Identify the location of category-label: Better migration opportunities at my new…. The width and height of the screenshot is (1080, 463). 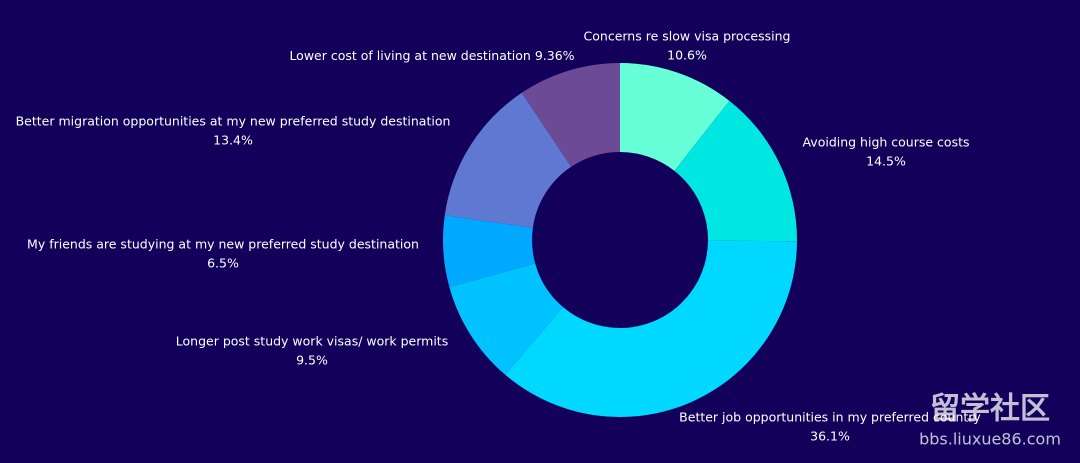
(233, 121).